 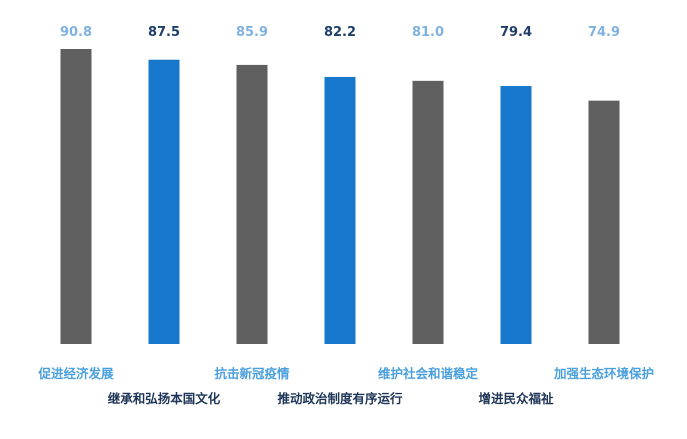 I want to click on category-label-5: 维护社会和谐稳定, so click(x=428, y=373).